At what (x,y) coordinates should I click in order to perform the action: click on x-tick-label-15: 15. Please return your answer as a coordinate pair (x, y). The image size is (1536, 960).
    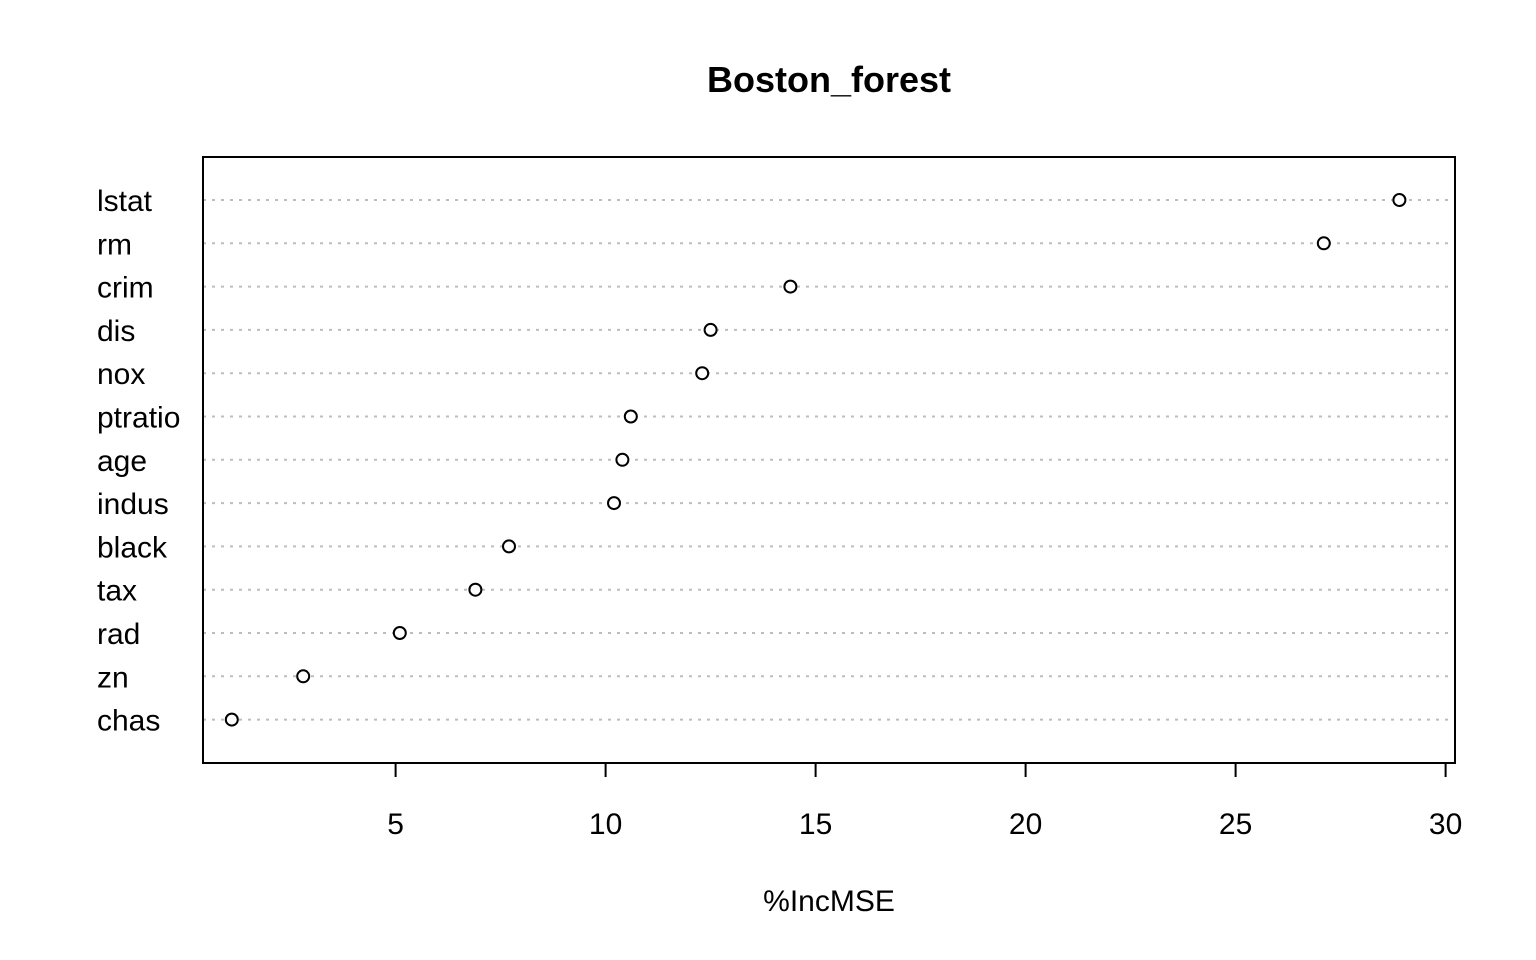
    Looking at the image, I should click on (815, 824).